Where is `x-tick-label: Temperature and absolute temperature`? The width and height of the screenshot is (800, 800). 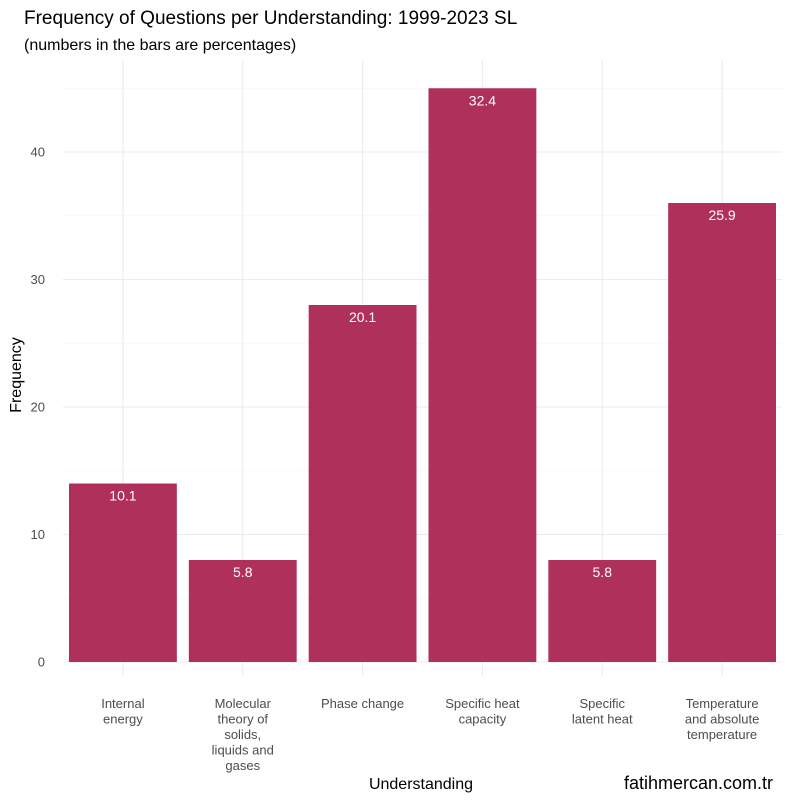
x-tick-label: Temperature and absolute temperature is located at coordinates (722, 719).